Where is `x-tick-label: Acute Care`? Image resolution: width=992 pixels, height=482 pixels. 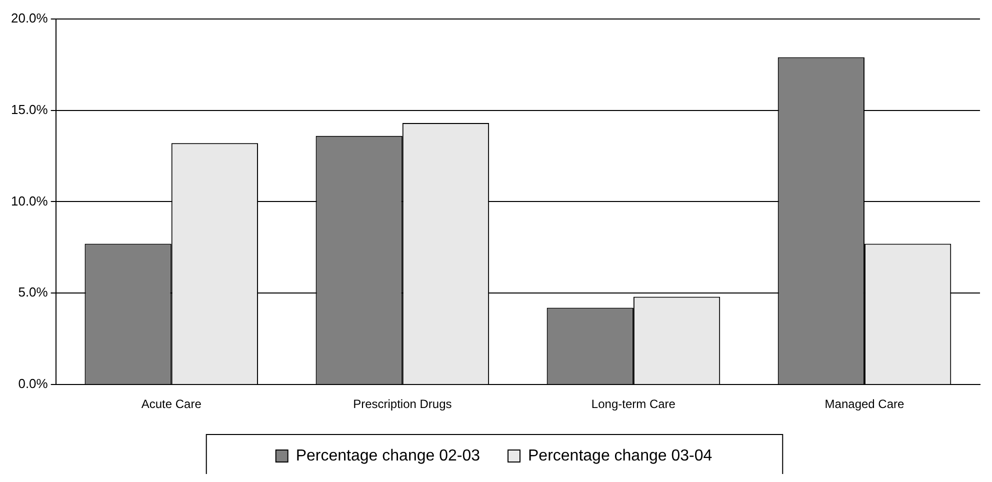 x-tick-label: Acute Care is located at coordinates (171, 404).